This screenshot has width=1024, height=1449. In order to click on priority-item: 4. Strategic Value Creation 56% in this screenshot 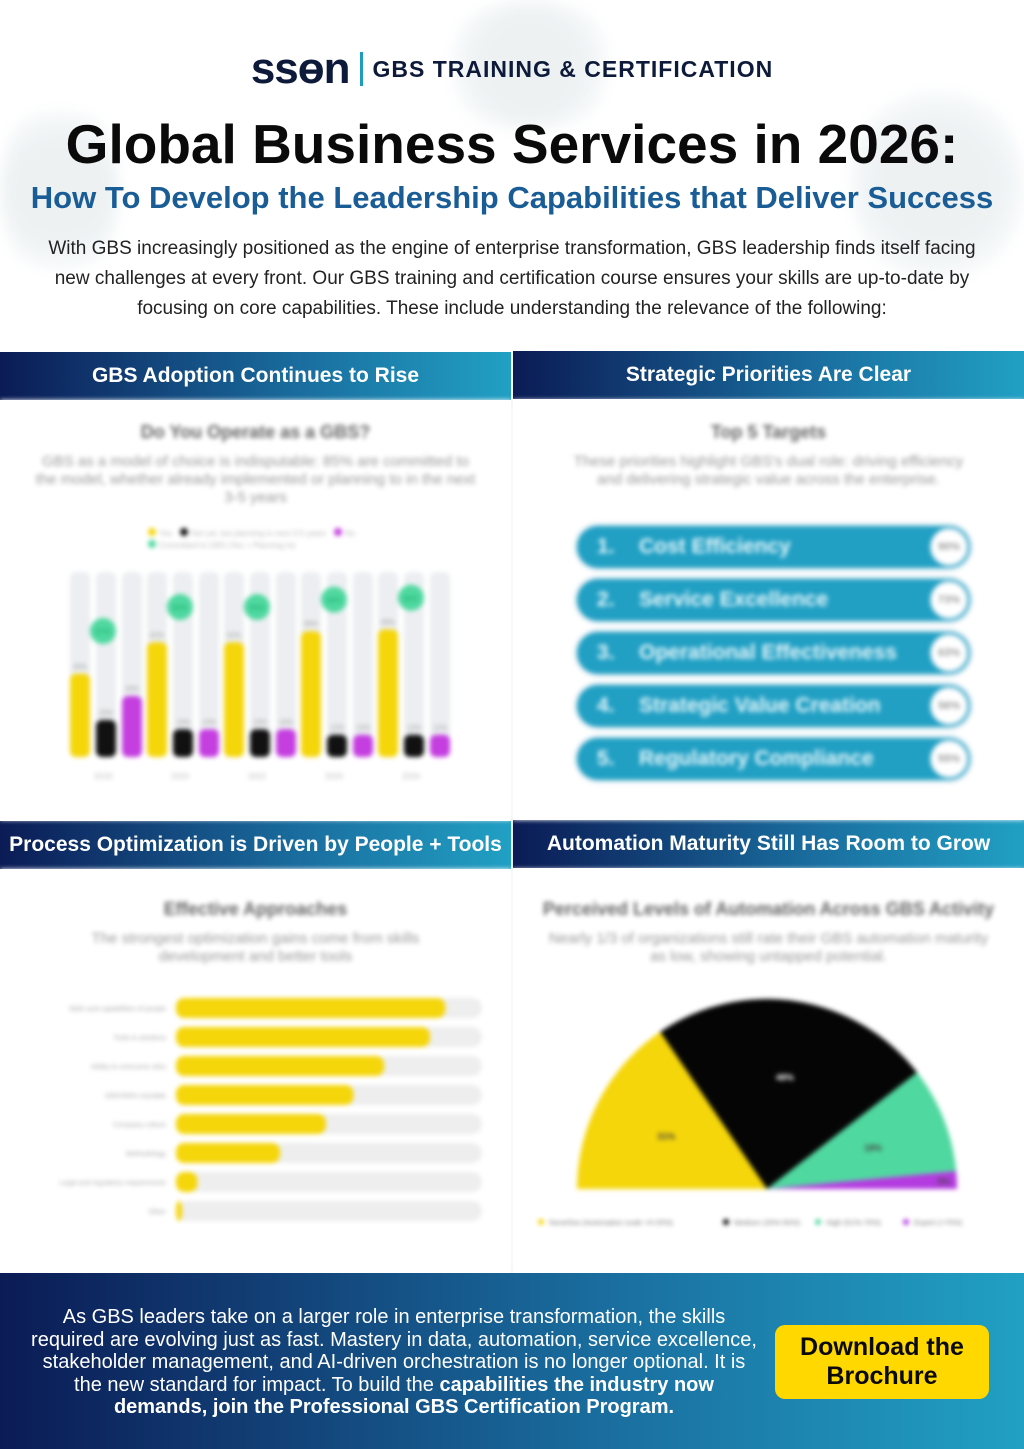, I will do `click(773, 706)`.